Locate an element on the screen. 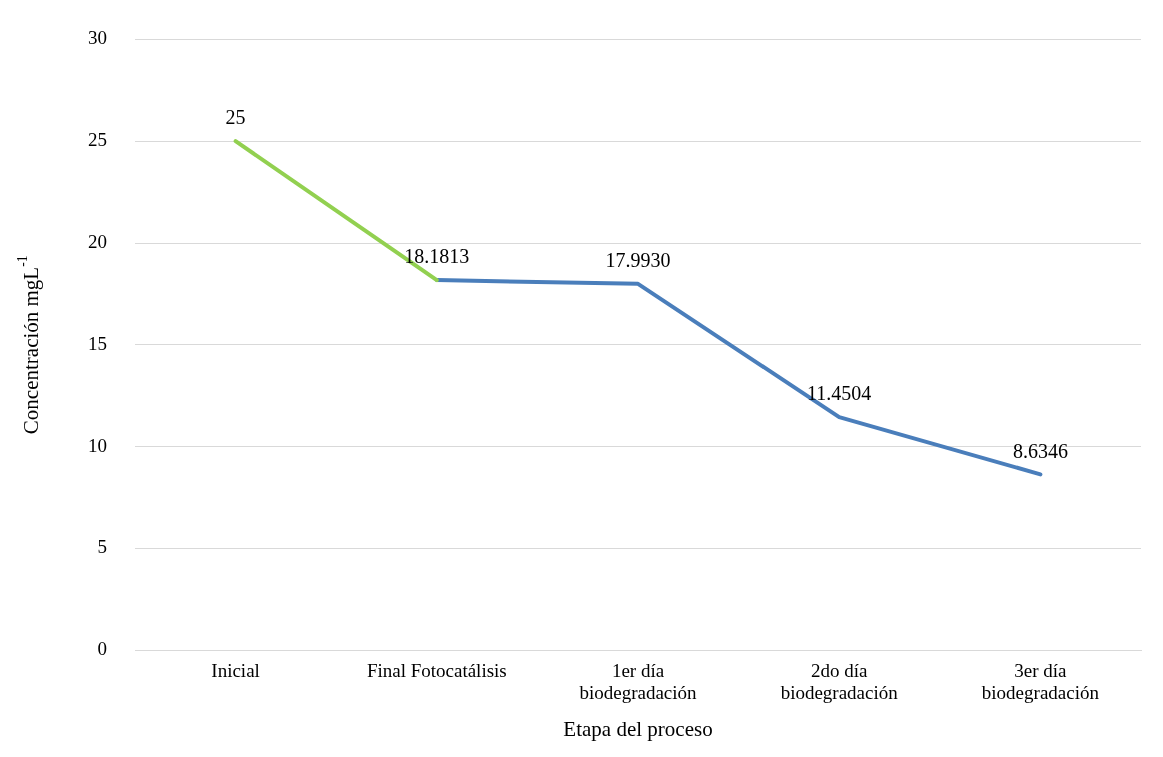 Image resolution: width=1163 pixels, height=757 pixels. x-tick-label: 3er día biodegradación is located at coordinates (1040, 681).